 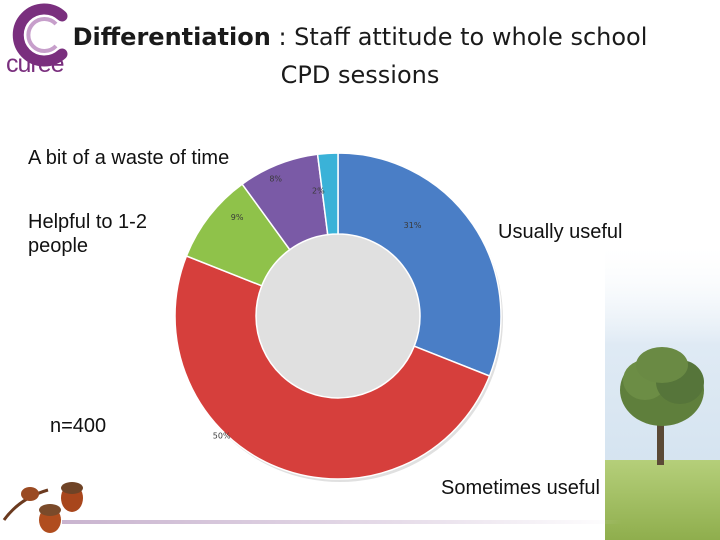 What do you see at coordinates (459, 37) in the screenshot?
I see `title-rest: : Staff attitude to whole school` at bounding box center [459, 37].